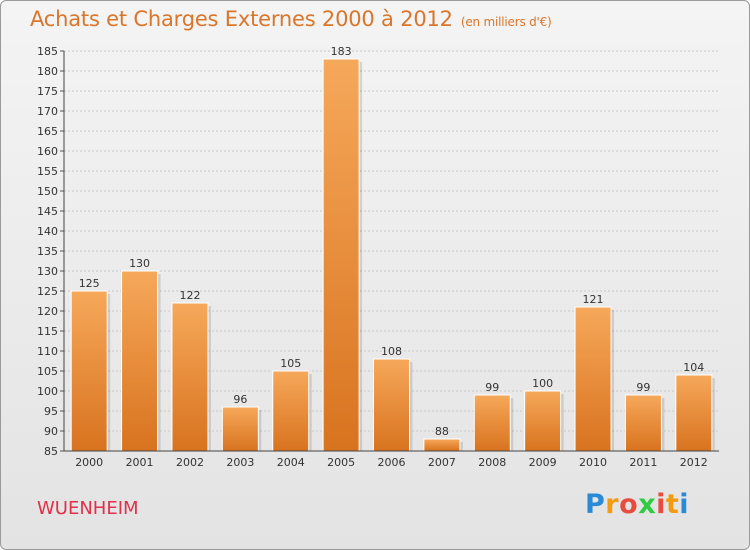  What do you see at coordinates (291, 411) in the screenshot?
I see `bar-2004` at bounding box center [291, 411].